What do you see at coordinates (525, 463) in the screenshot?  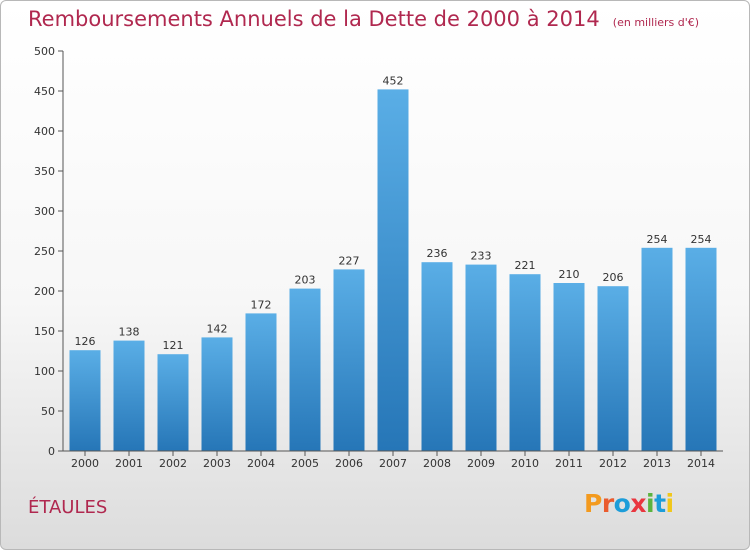 I see `x-tick-label: 2010` at bounding box center [525, 463].